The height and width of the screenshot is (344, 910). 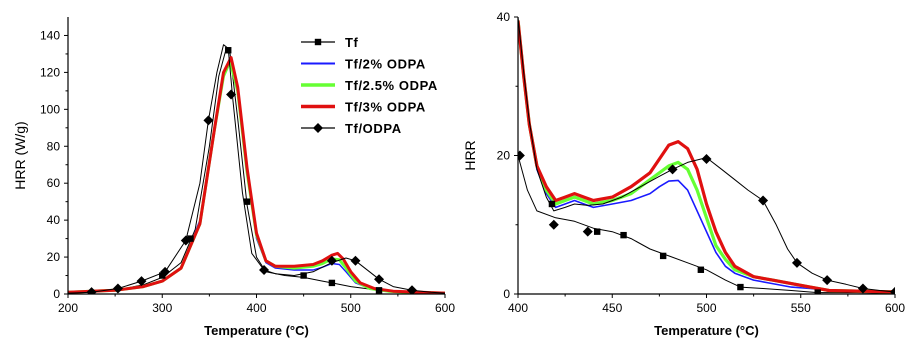 I want to click on legend-label-tf: Tf, so click(x=352, y=42).